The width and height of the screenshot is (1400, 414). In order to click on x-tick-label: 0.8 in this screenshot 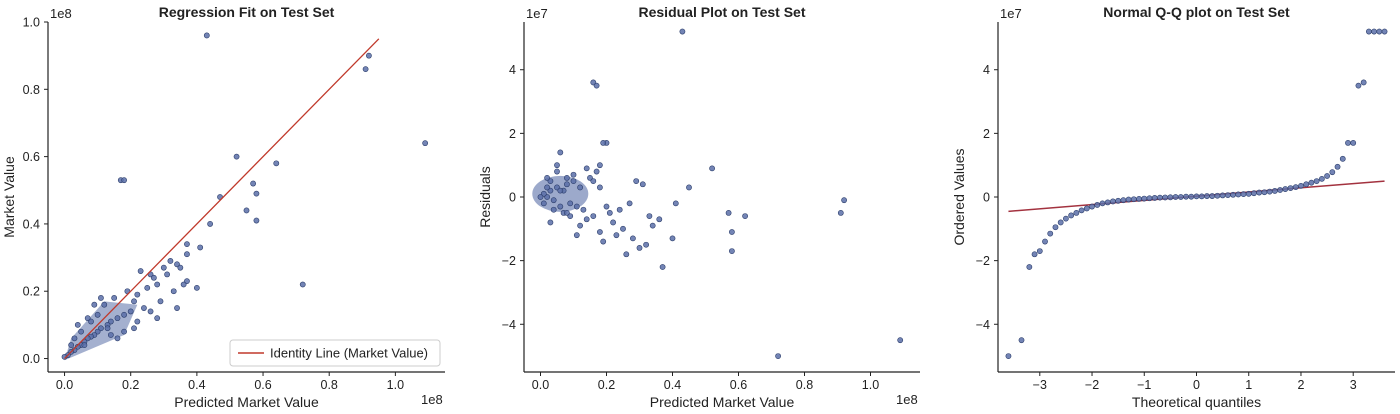, I will do `click(804, 385)`.